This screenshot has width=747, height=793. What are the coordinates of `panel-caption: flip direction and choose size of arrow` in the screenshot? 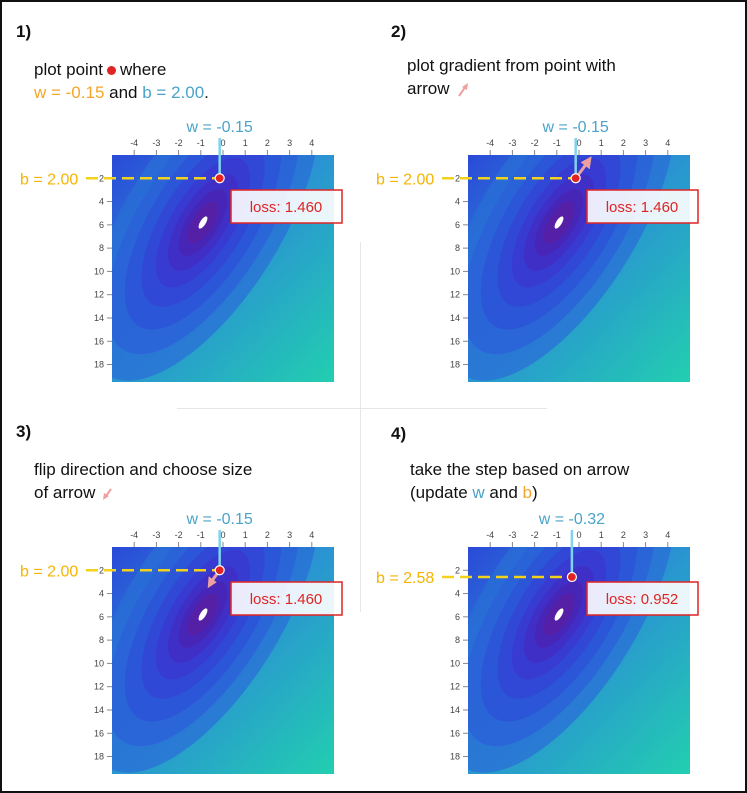 It's located at (143, 481).